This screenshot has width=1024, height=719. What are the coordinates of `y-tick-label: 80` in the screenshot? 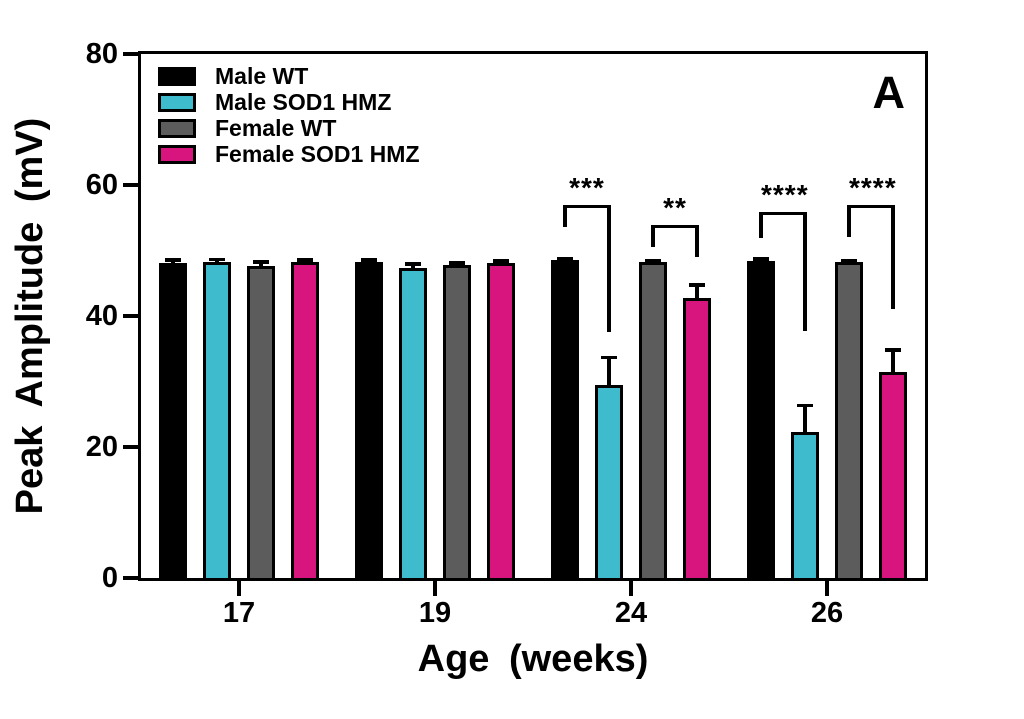 It's located at (101, 54).